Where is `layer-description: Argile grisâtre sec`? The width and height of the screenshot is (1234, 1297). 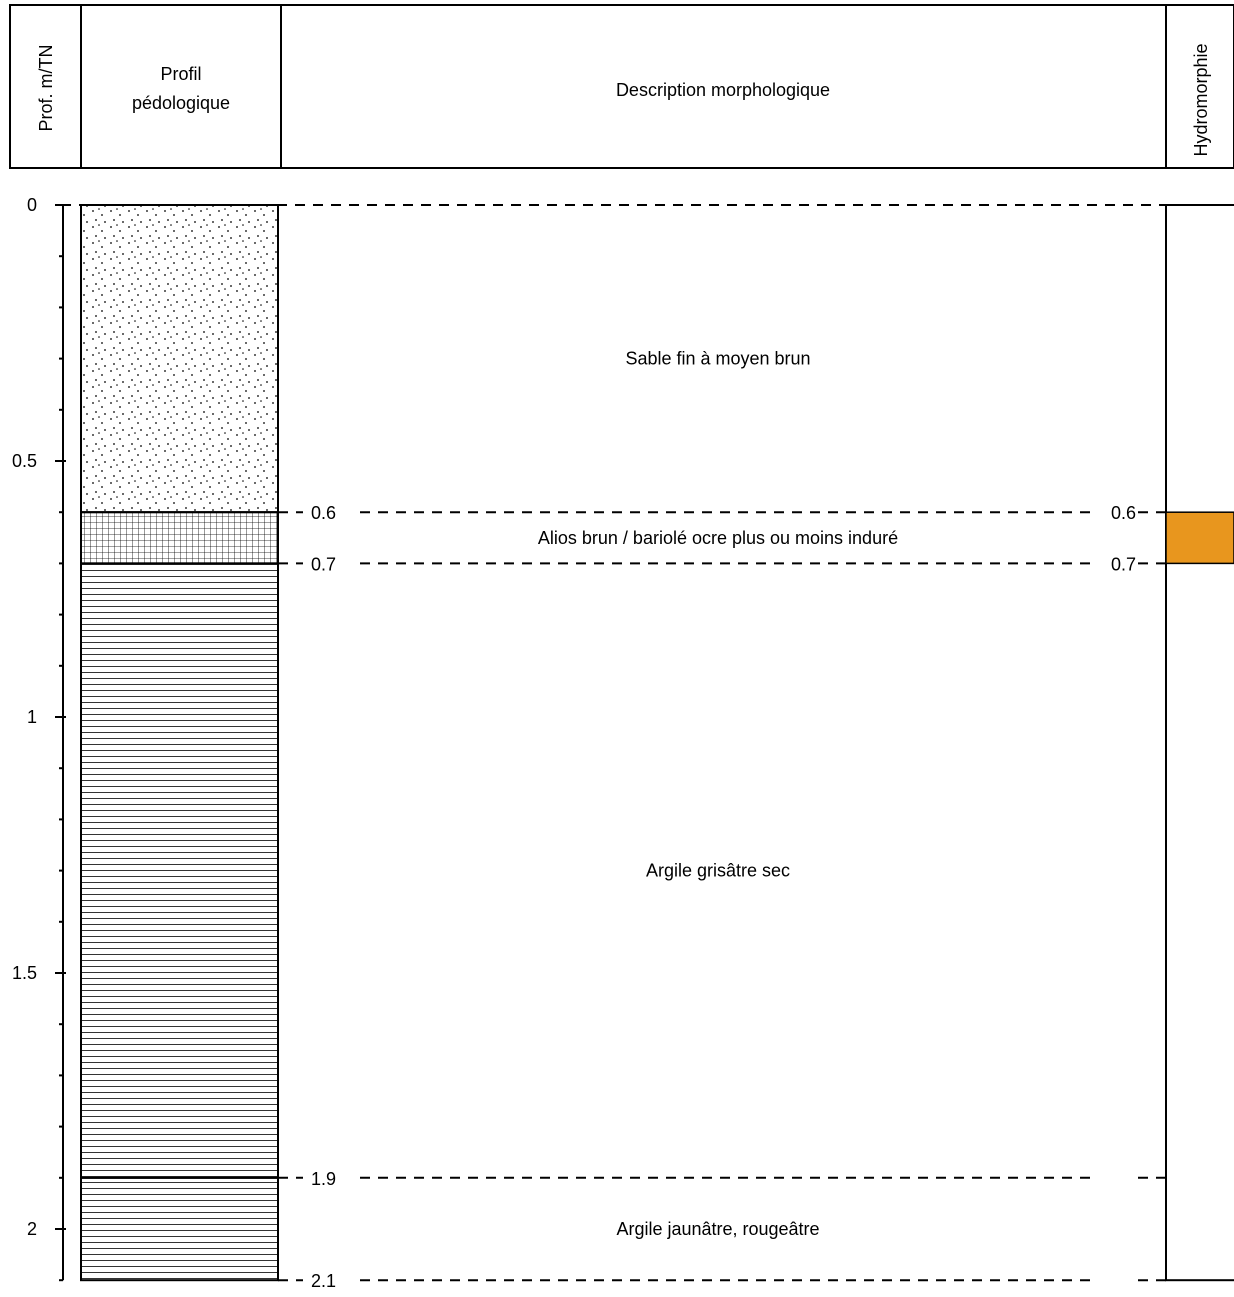 layer-description: Argile grisâtre sec is located at coordinates (718, 871).